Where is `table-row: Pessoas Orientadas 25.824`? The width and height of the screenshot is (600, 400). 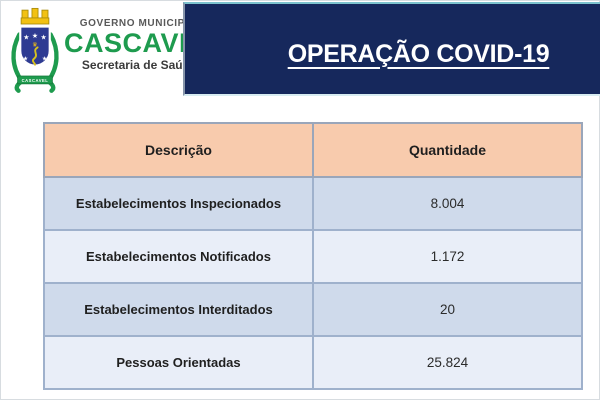
table-row: Pessoas Orientadas 25.824 is located at coordinates (313, 362).